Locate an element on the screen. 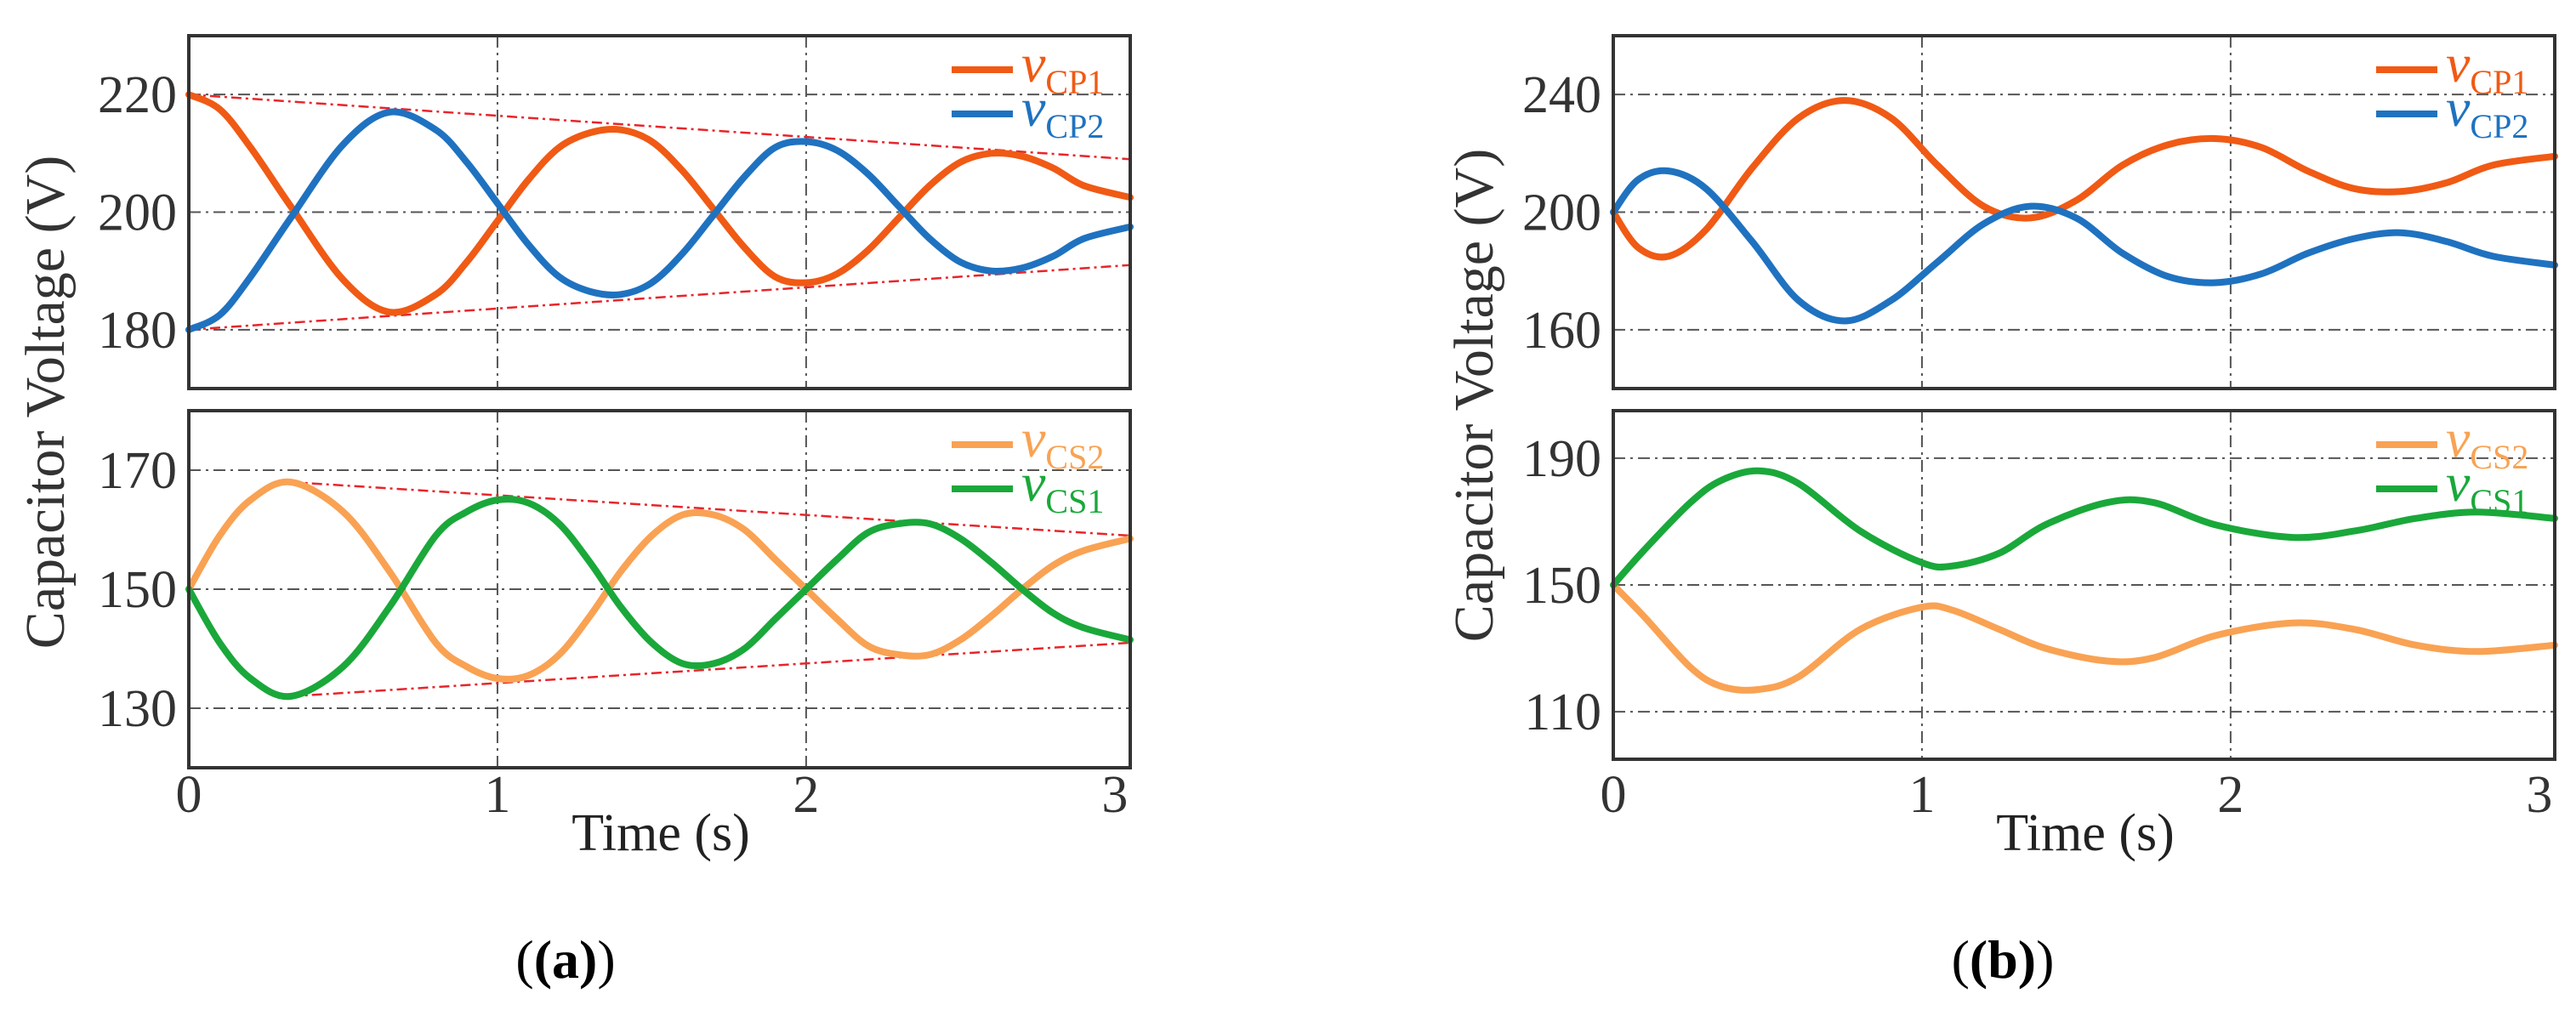 Image resolution: width=2576 pixels, height=1016 pixels. chart-b-x-ticks: 0 1 2 3 is located at coordinates (2077, 795).